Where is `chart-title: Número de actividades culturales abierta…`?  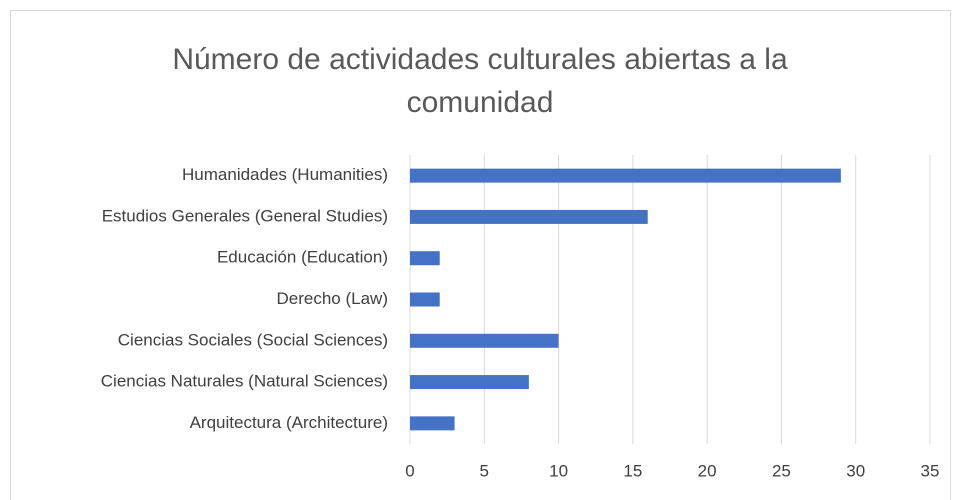
chart-title: Número de actividades culturales abierta… is located at coordinates (480, 81).